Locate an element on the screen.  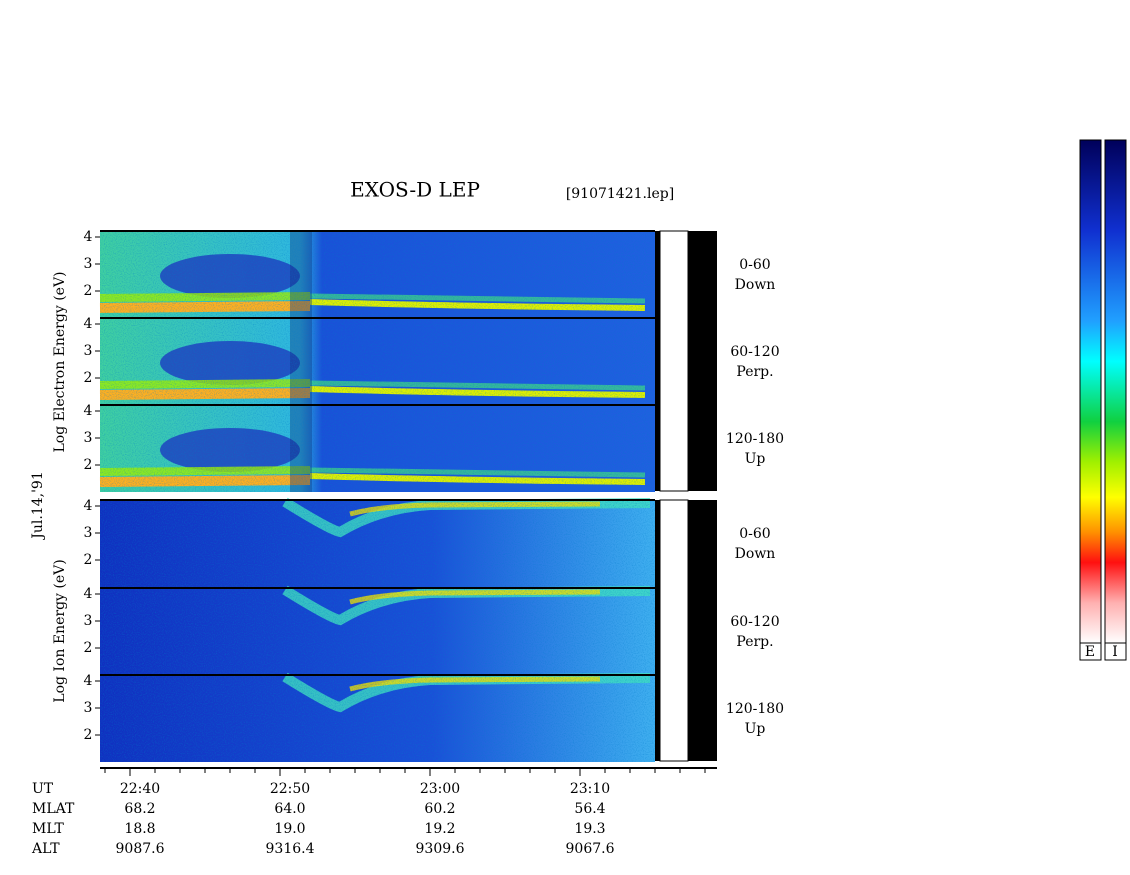
row-value: 64.0 is located at coordinates (289, 809).